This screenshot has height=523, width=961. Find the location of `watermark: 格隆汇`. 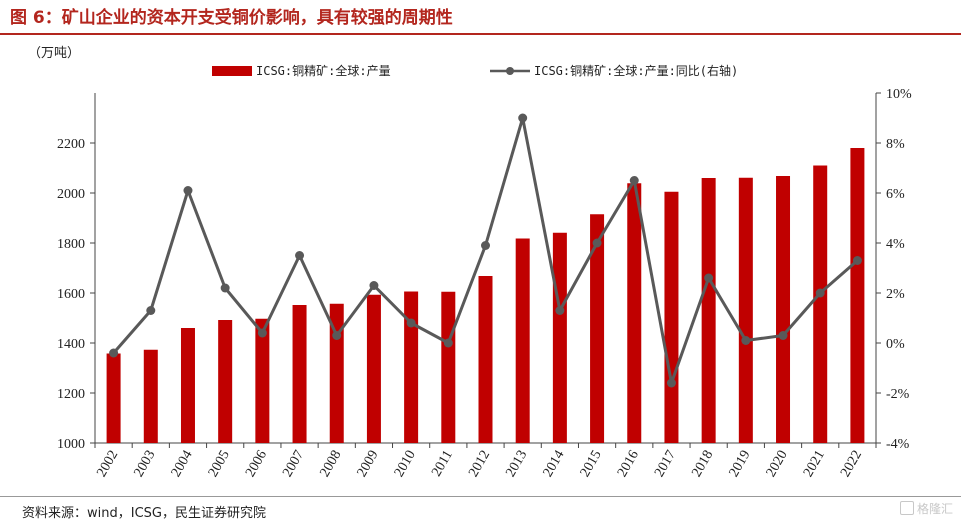

watermark: 格隆汇 is located at coordinates (926, 508).